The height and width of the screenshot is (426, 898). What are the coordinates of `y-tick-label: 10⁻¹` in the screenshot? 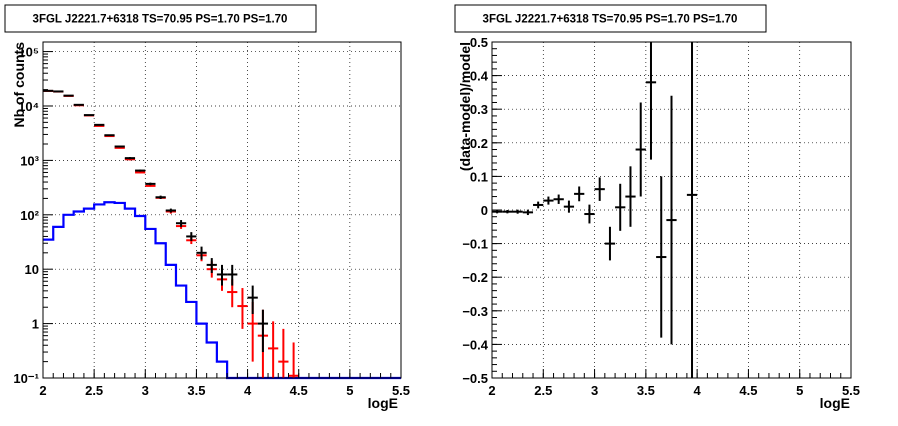 It's located at (26, 378).